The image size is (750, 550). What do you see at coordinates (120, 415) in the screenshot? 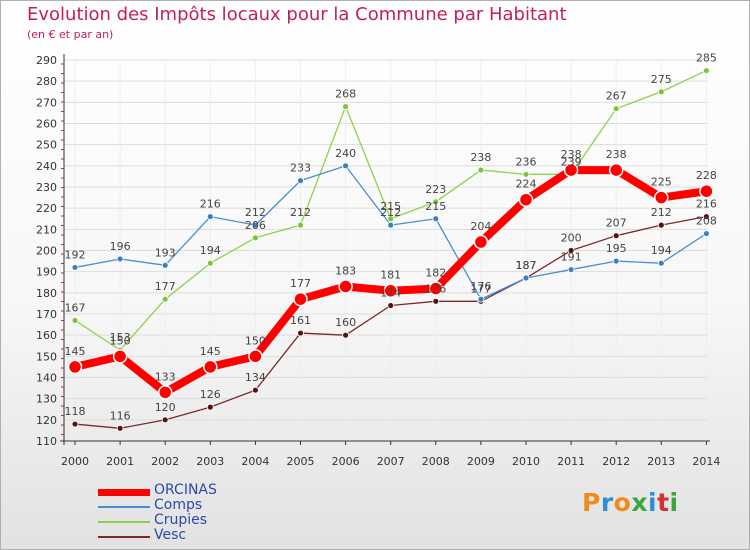
I see `data-label-vesc: 116` at bounding box center [120, 415].